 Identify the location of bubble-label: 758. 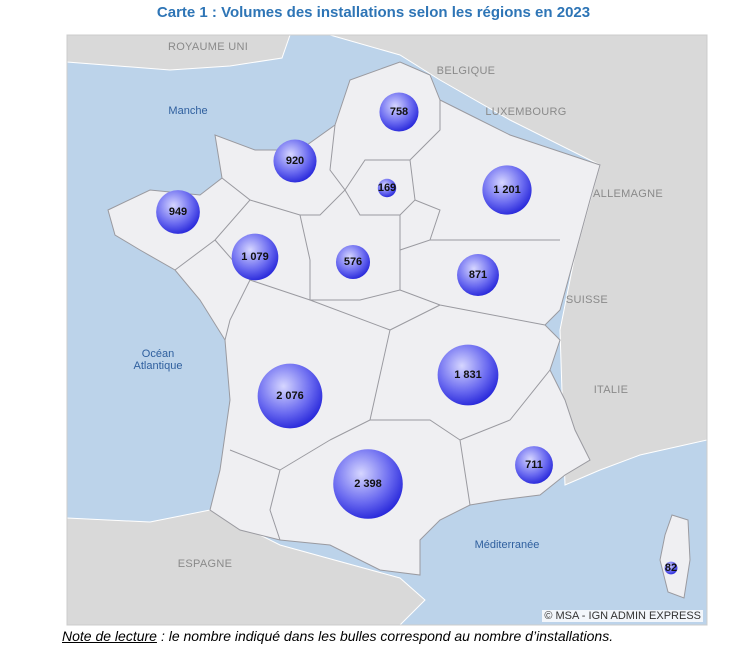
(399, 112).